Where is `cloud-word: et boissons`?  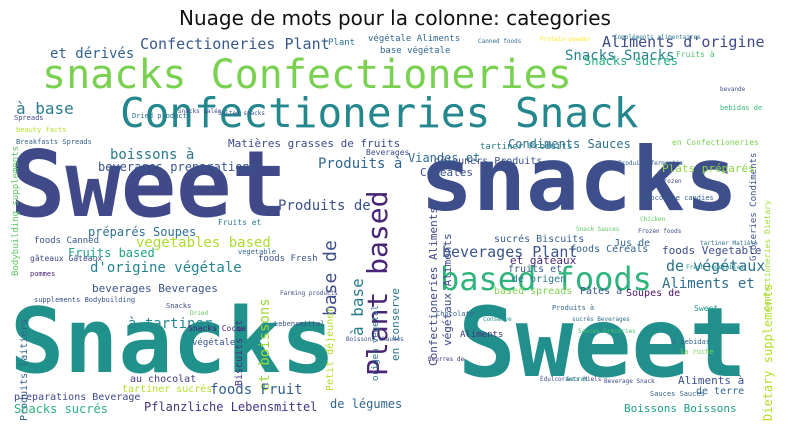
cloud-word: et boissons is located at coordinates (265, 344).